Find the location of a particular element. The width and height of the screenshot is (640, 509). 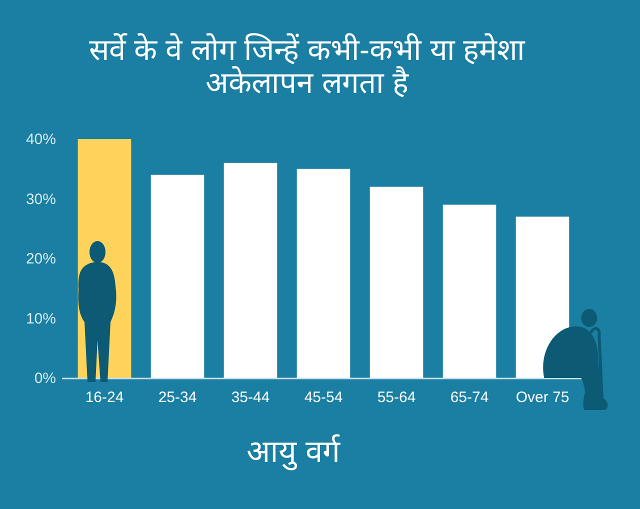

x-tick-label: 55-64 is located at coordinates (396, 397).